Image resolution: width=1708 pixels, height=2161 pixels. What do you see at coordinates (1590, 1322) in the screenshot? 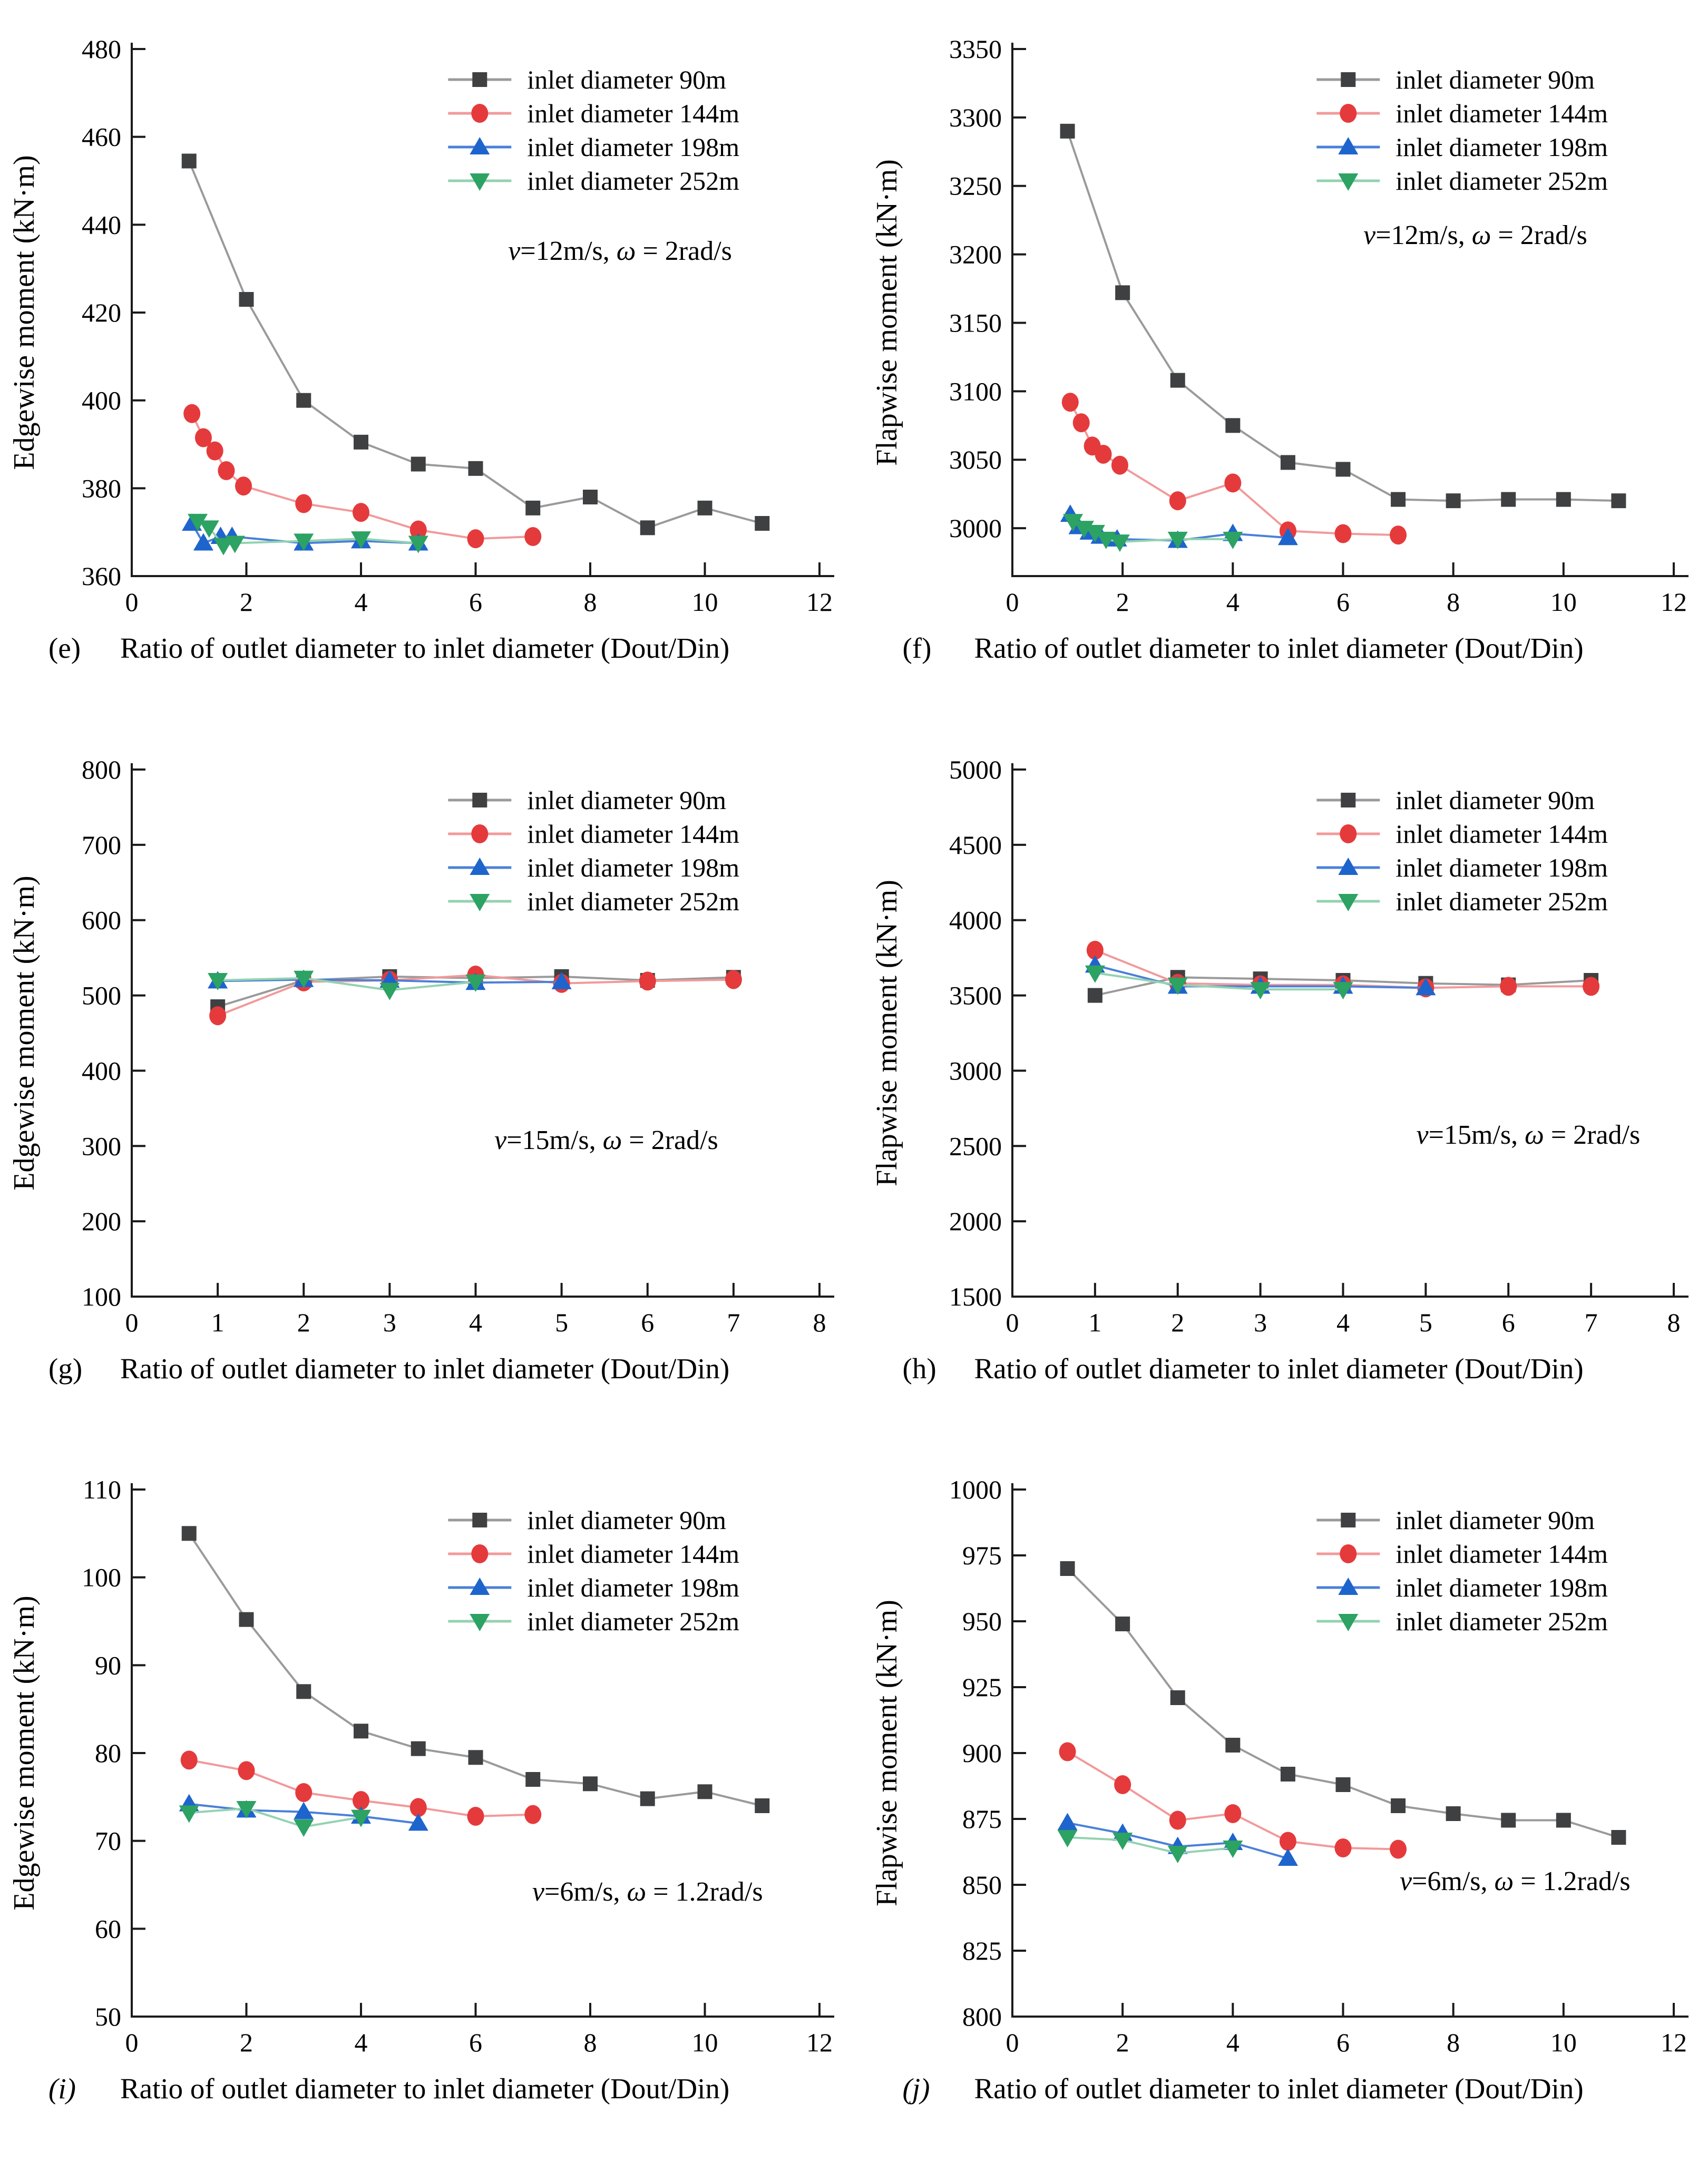
I see `x-tick-label: 7` at bounding box center [1590, 1322].